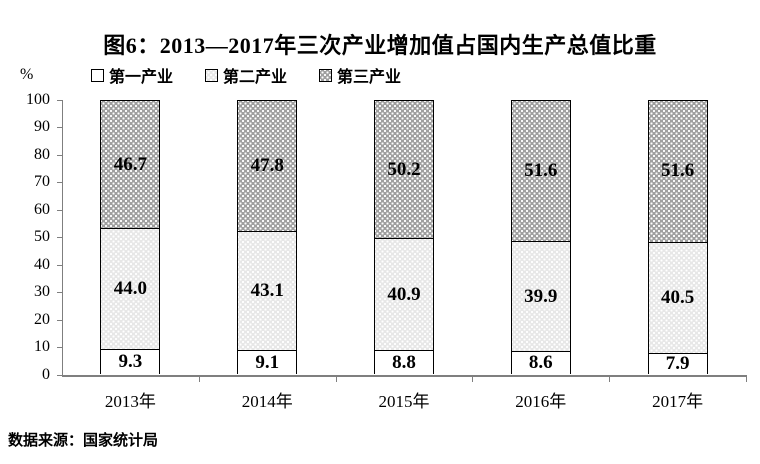 This screenshot has height=464, width=760. I want to click on bar-segment: 7.9, so click(677, 363).